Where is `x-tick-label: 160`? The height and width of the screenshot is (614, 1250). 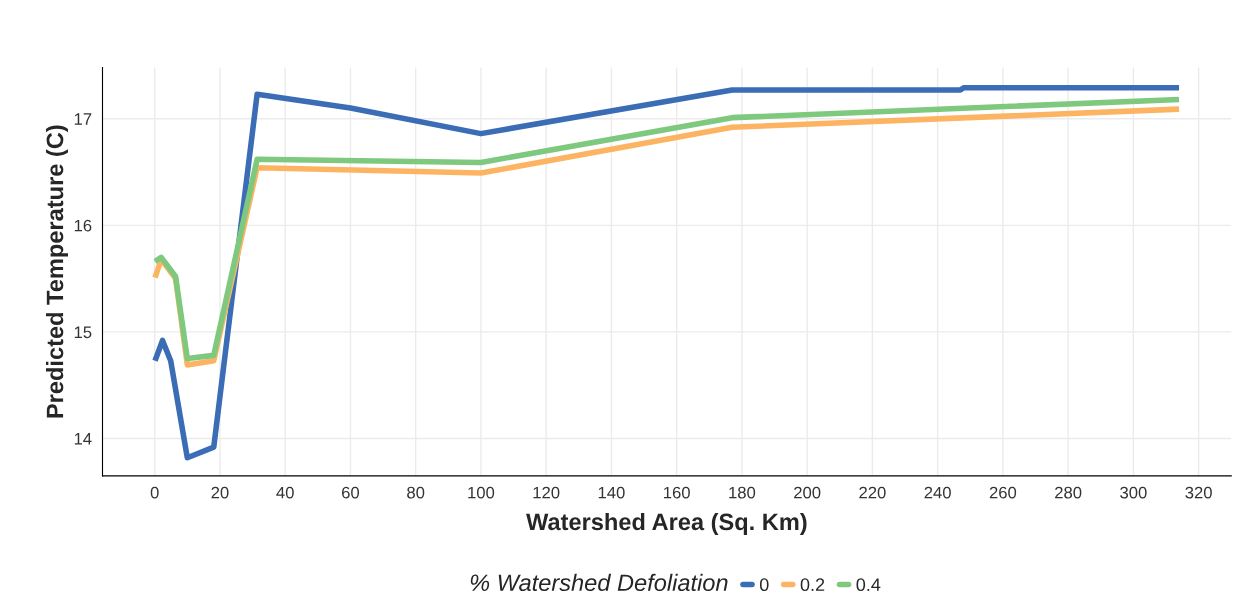 x-tick-label: 160 is located at coordinates (677, 492).